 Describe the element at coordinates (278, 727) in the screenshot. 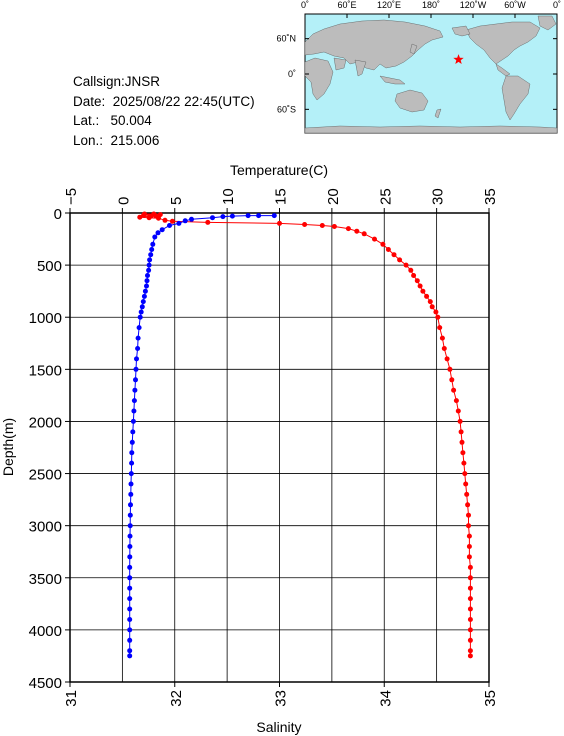

I see `salinity-axis-label: Salinity` at that location.